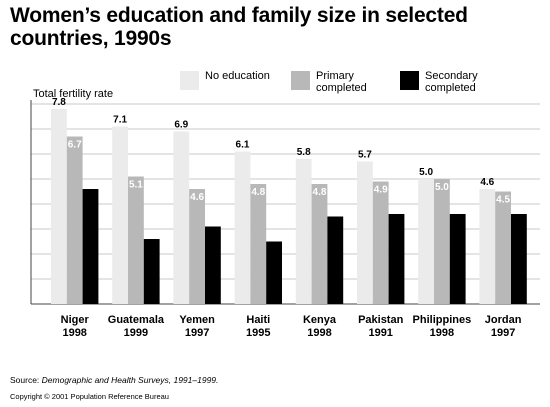  Describe the element at coordinates (381, 320) in the screenshot. I see `x-tick-label-country: Pakistan` at that location.